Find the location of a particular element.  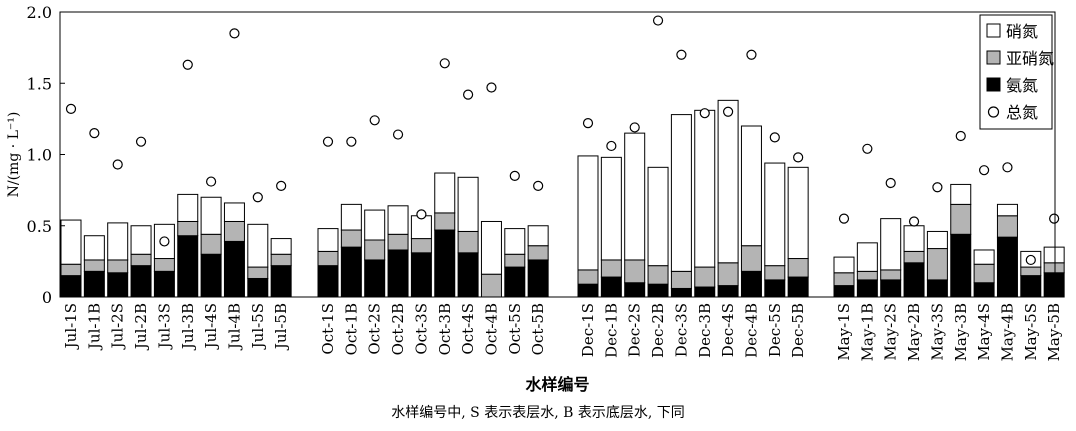

x-tick-label: Dec-2S is located at coordinates (635, 330).